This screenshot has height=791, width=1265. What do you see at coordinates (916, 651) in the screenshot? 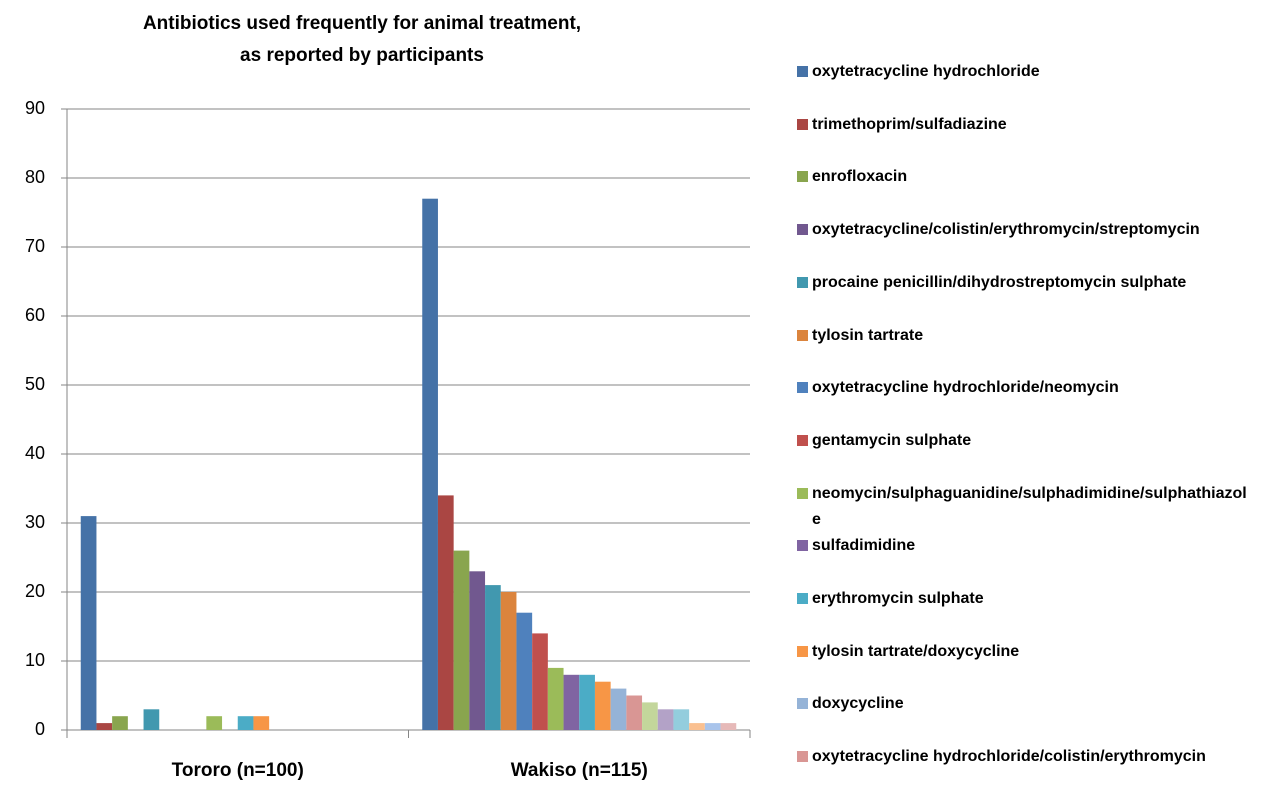
I see `legend-label: tylosin tartrate/doxycycline` at bounding box center [916, 651].